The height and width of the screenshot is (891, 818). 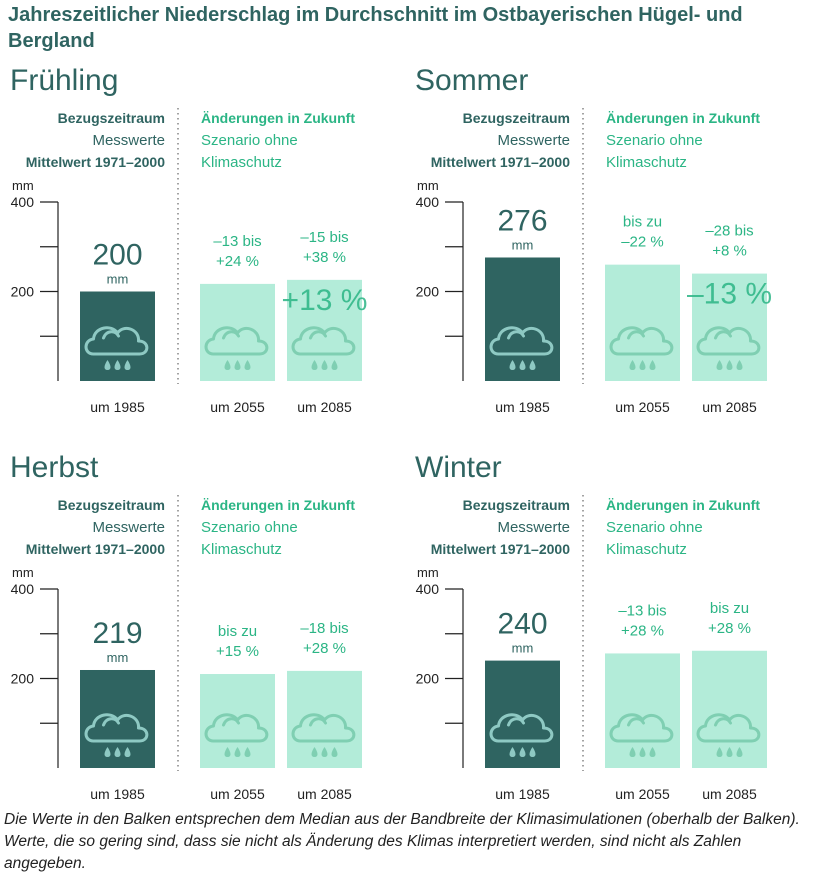 What do you see at coordinates (64, 80) in the screenshot?
I see `chart-title: Frühling` at bounding box center [64, 80].